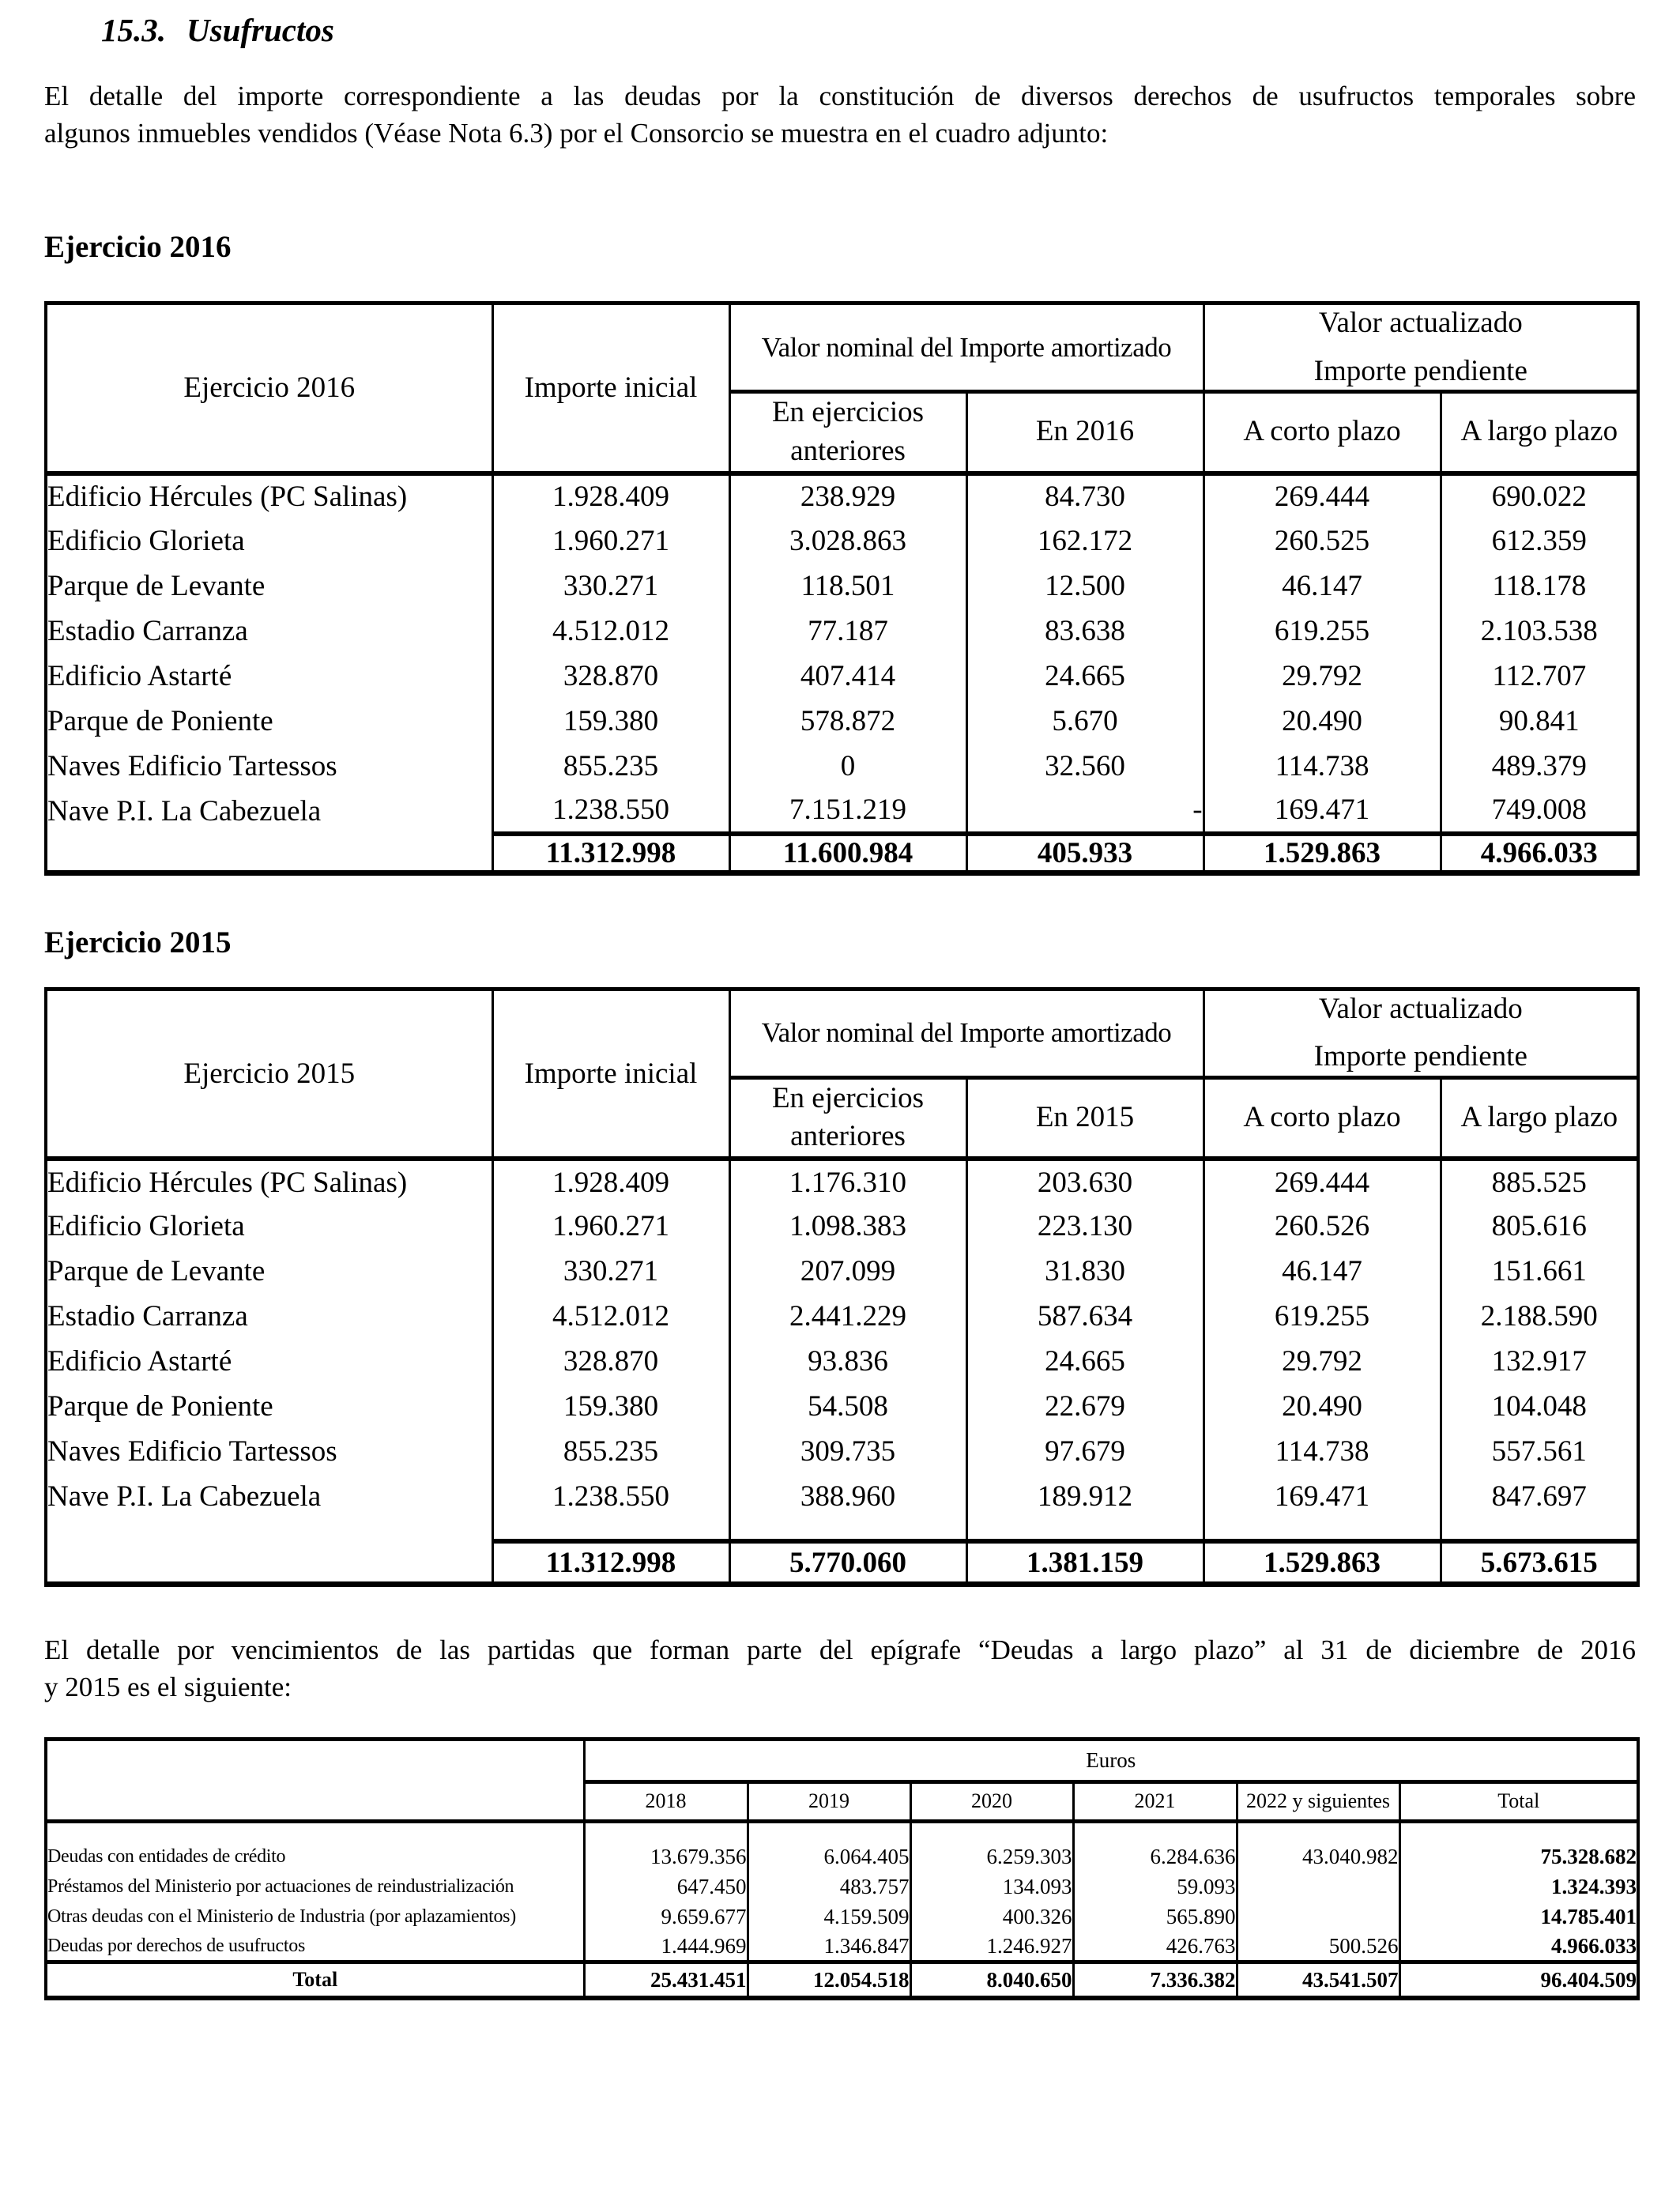 The image size is (1680, 2194). What do you see at coordinates (610, 1317) in the screenshot?
I see `value-cell: 4.512.012` at bounding box center [610, 1317].